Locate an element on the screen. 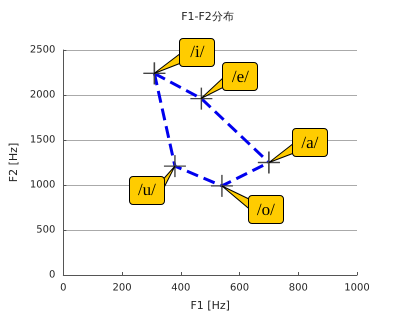 The height and width of the screenshot is (327, 415). chart-title: F1-F2分布 is located at coordinates (207, 16).